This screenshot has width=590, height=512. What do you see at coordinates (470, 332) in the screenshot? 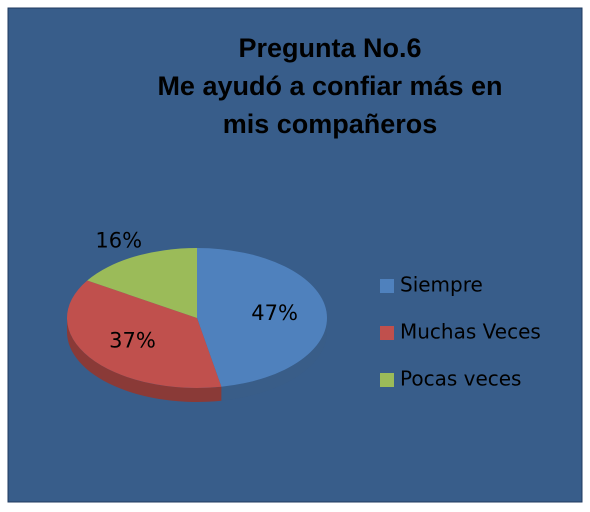
I see `legend-label: Muchas Veces` at bounding box center [470, 332].